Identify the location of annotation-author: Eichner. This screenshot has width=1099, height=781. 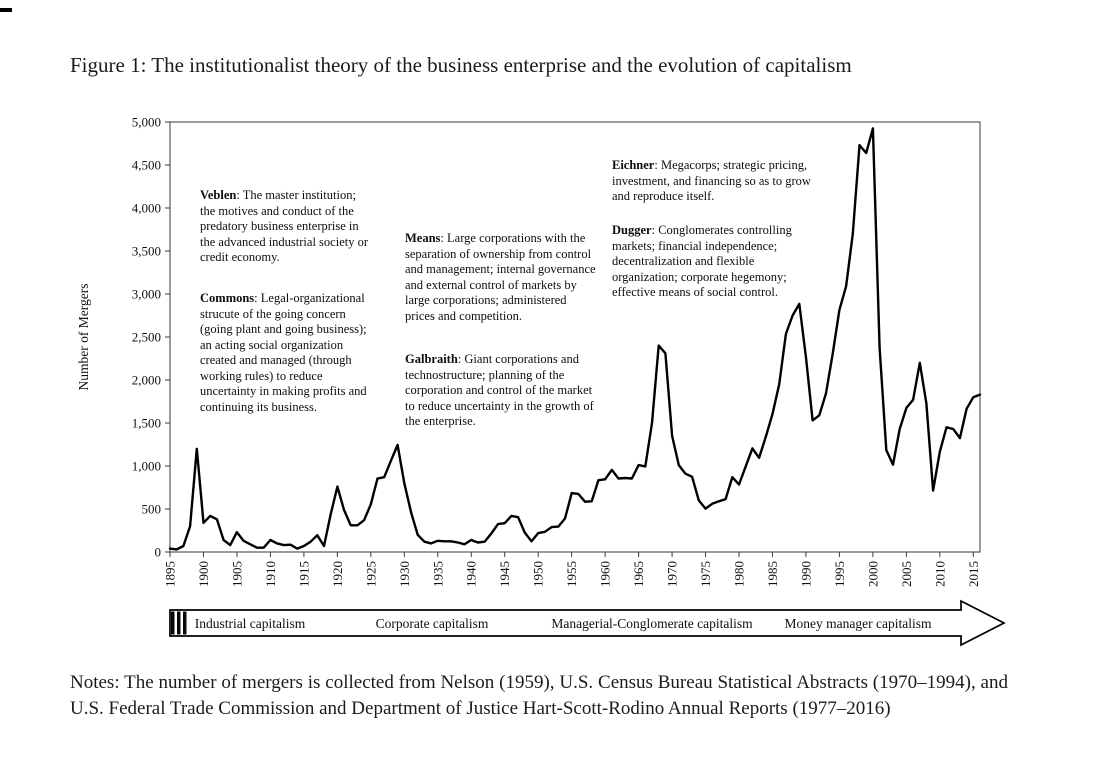
(633, 165).